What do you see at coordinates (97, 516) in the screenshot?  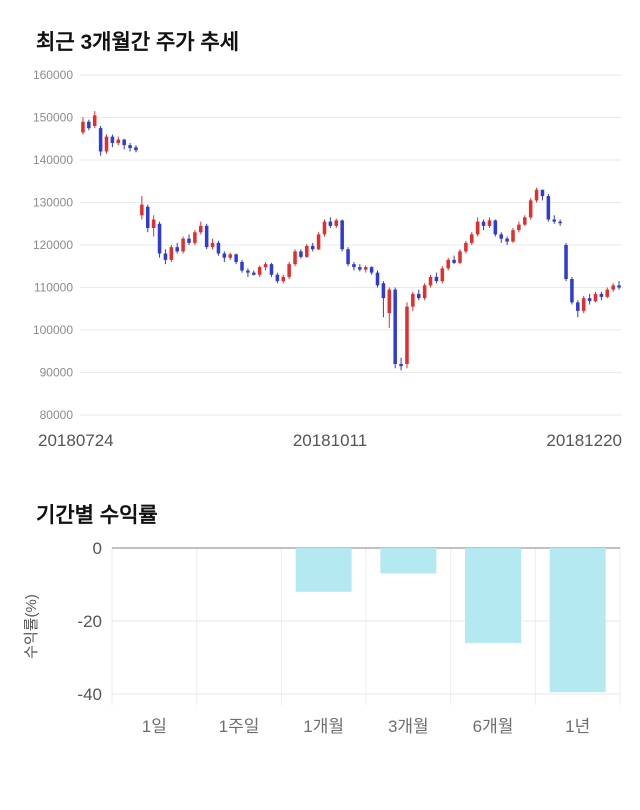 I see `returns-by-period-title: 기간별 수익률` at bounding box center [97, 516].